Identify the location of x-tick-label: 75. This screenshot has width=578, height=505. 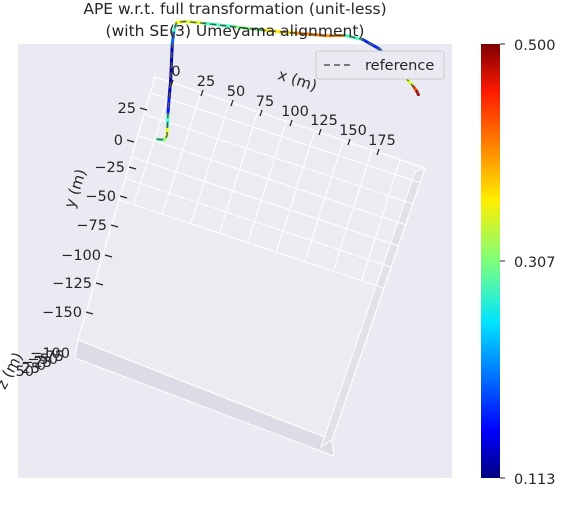
(265, 102).